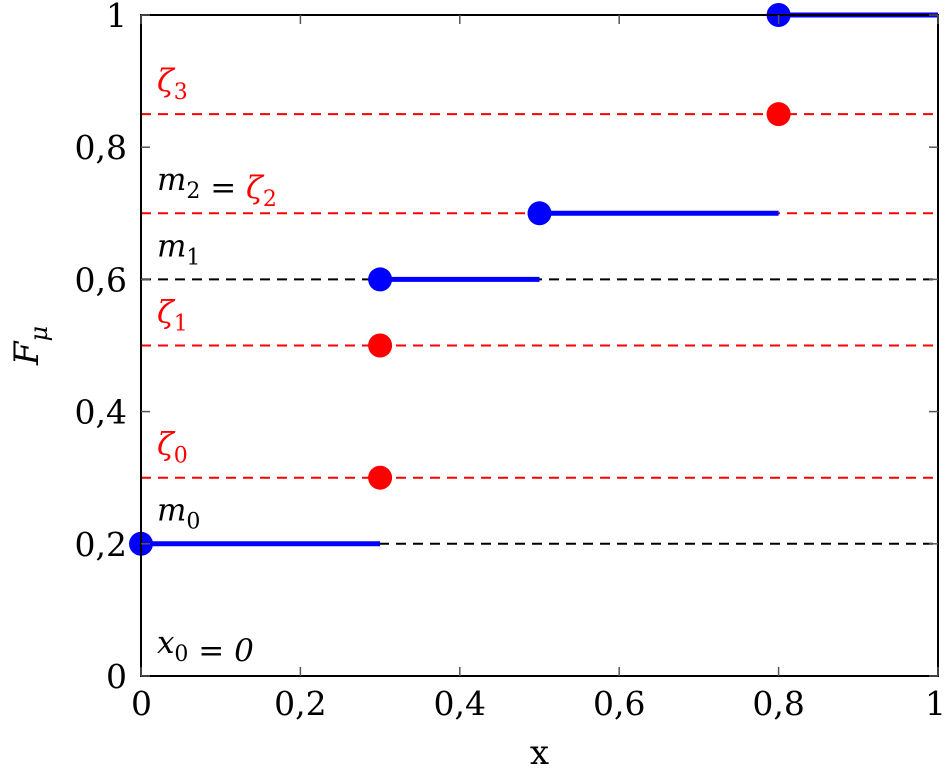 This screenshot has height=771, width=945. What do you see at coordinates (101, 279) in the screenshot?
I see `y-tick-label-3: 0,6` at bounding box center [101, 279].